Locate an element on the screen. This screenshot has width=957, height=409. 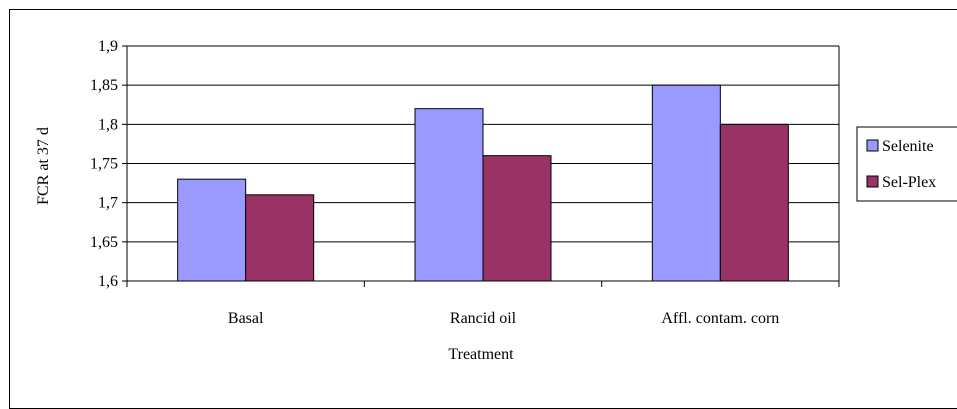
y-tick-label: 1,75 is located at coordinates (104, 164).